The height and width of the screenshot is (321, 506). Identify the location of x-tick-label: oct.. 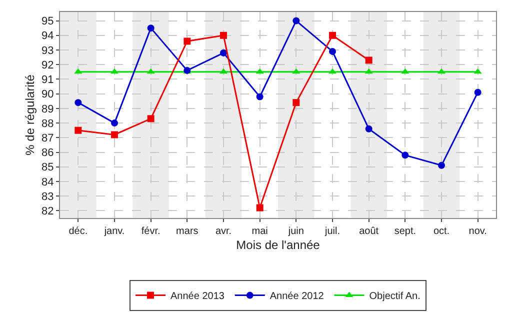
(441, 231).